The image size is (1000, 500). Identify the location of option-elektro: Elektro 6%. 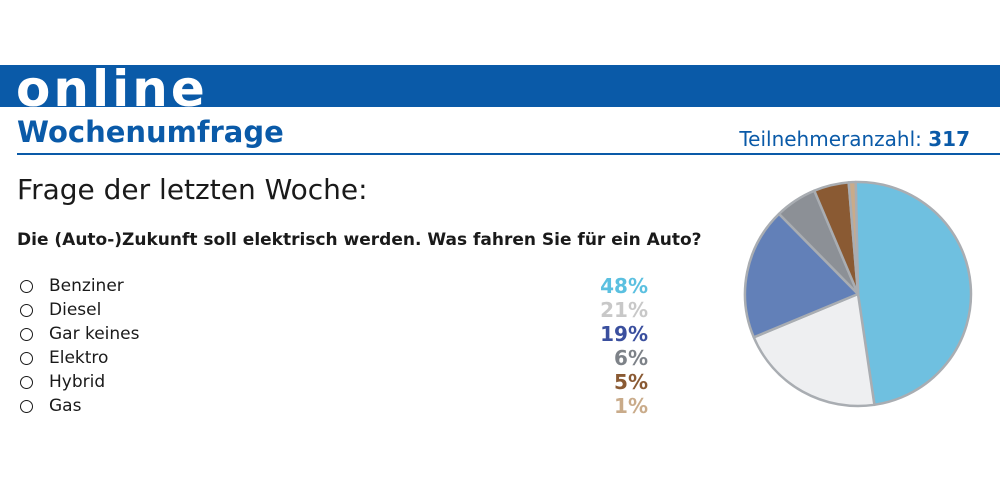
(333, 358).